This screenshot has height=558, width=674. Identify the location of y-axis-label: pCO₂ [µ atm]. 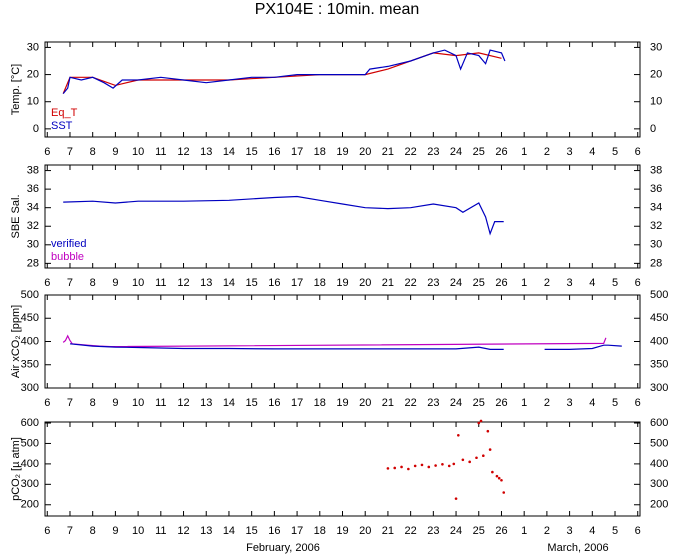
(16, 469).